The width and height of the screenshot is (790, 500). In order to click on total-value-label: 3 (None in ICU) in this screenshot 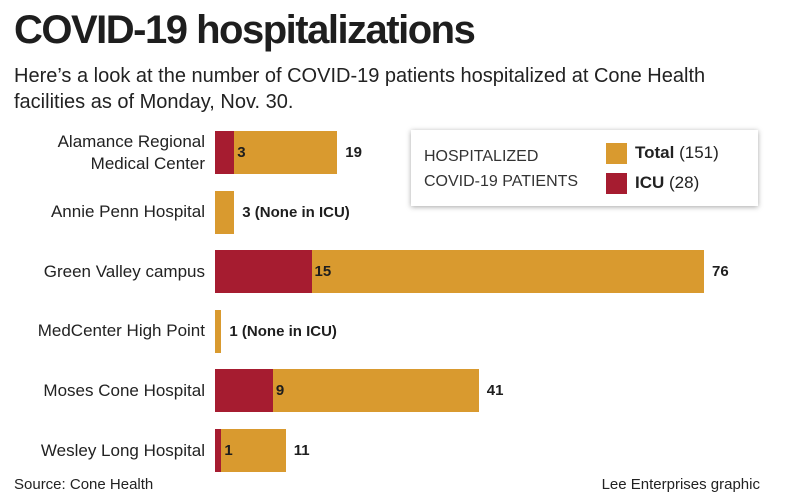, I will do `click(296, 212)`.